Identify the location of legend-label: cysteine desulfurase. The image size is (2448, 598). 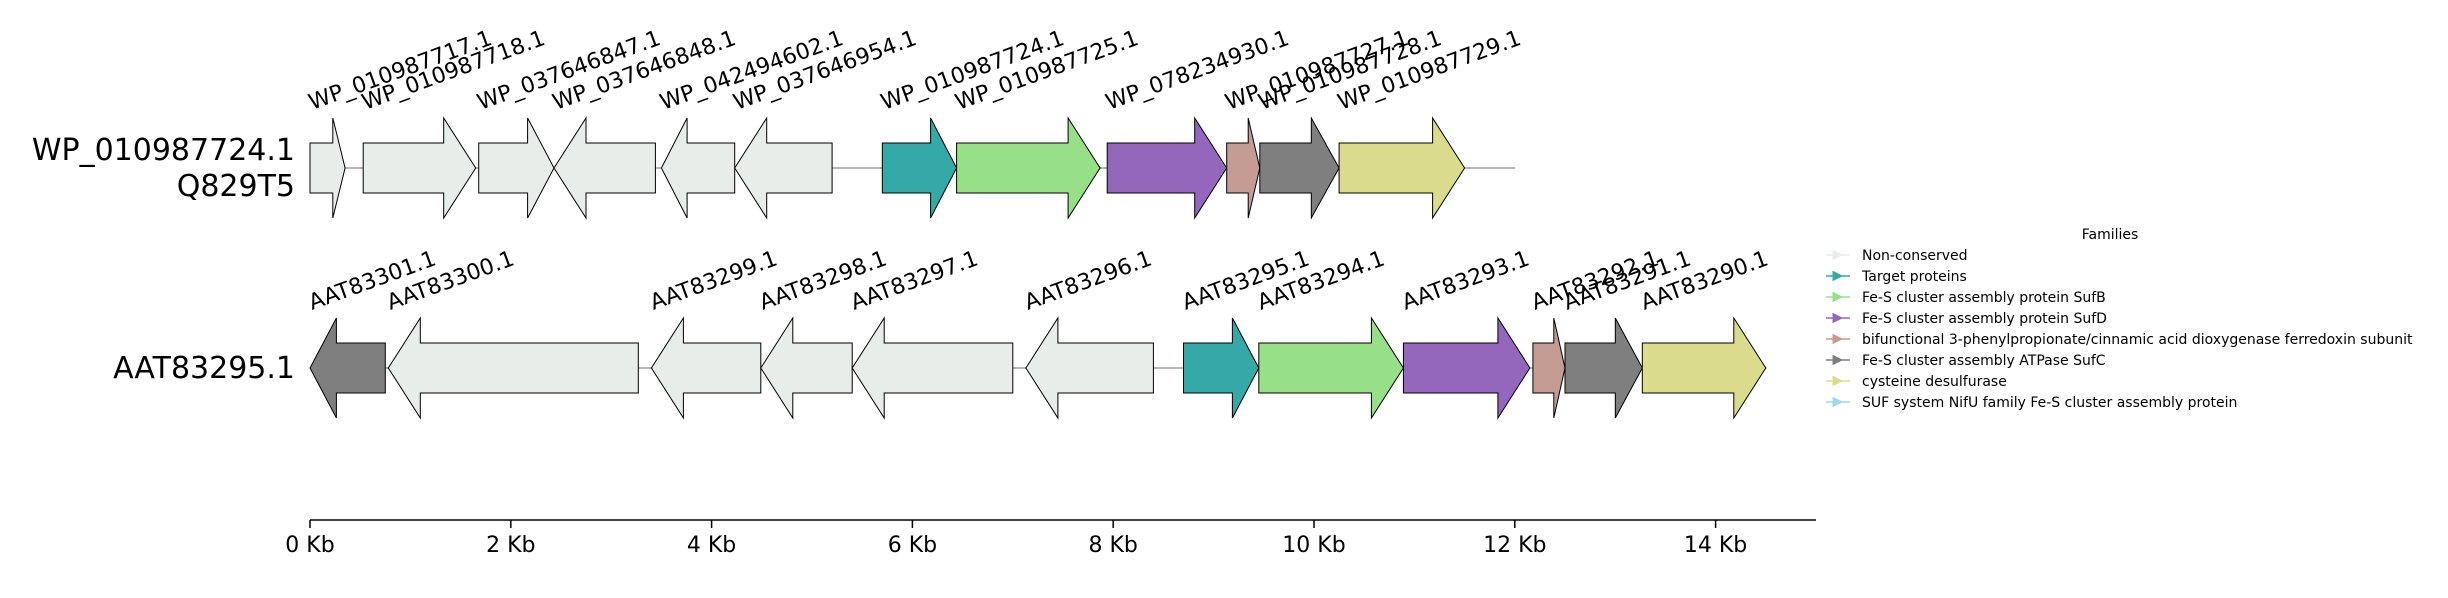
(1934, 382).